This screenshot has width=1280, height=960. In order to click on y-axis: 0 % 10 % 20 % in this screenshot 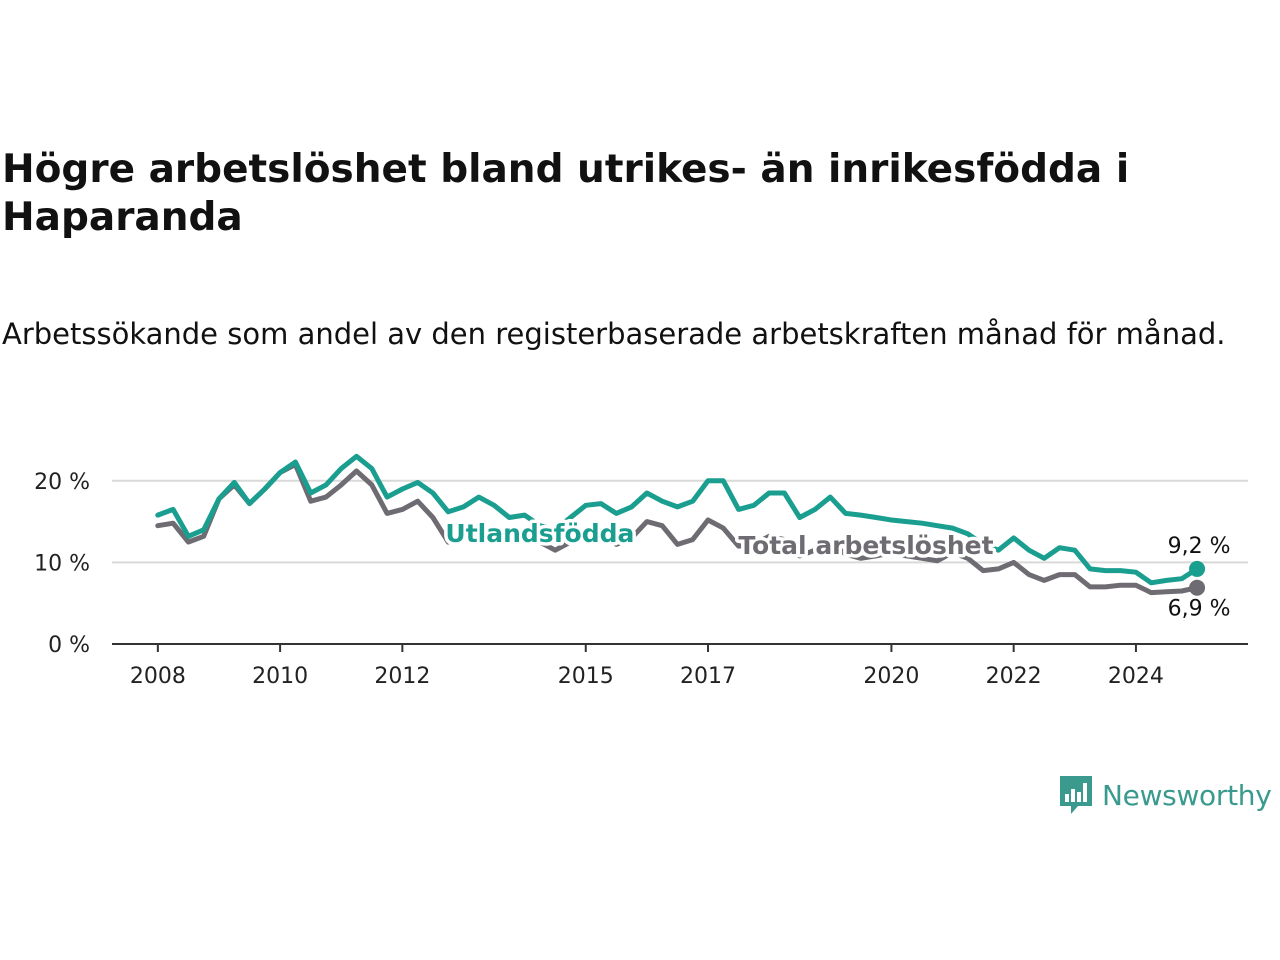, I will do `click(62, 564)`.